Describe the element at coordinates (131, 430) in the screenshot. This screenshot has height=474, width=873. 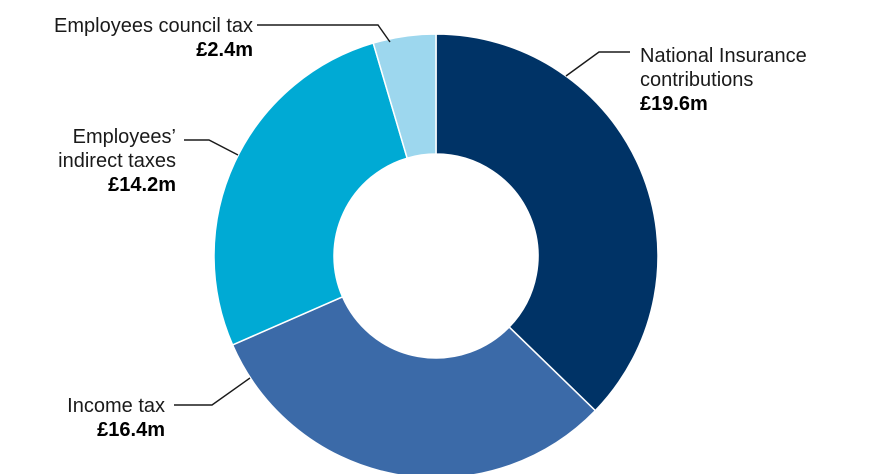
I see `slice-value-income-tax: £16.4m` at that location.